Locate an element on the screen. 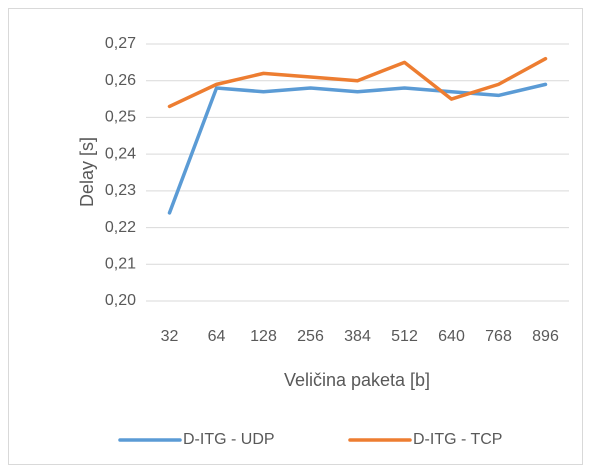 The width and height of the screenshot is (592, 474). y-tick-label: 0,23 is located at coordinates (120, 190).